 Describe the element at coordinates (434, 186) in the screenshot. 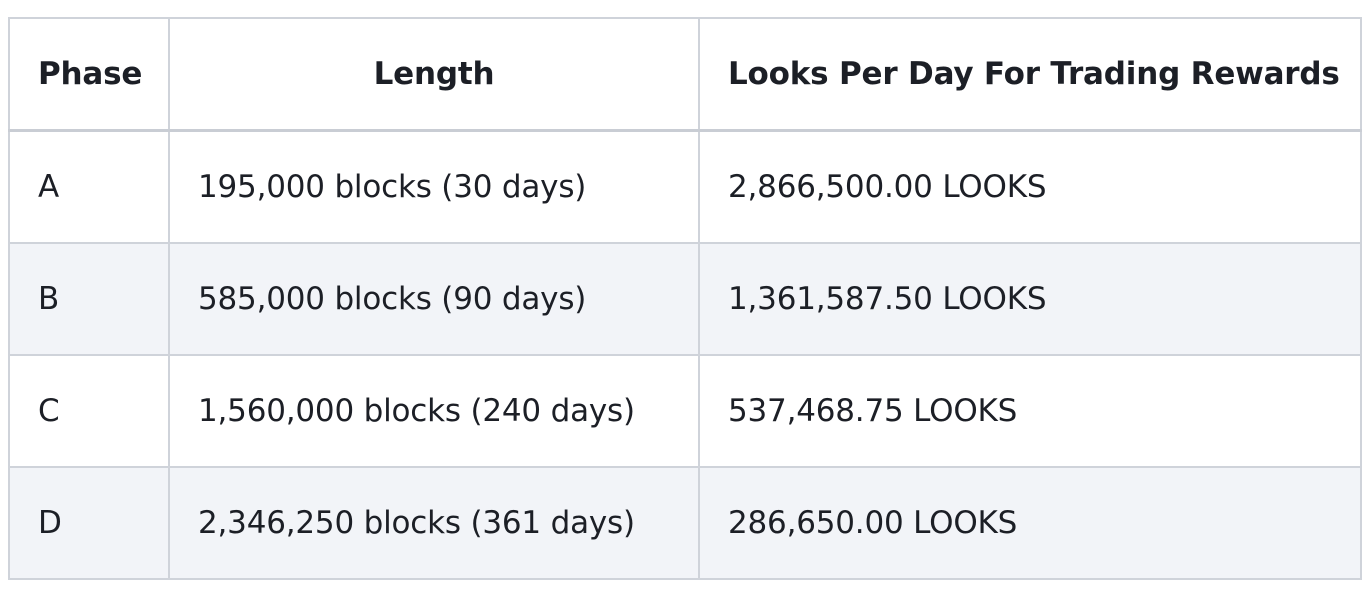

I see `cell-length: 195,000 blocks (30 days)` at that location.